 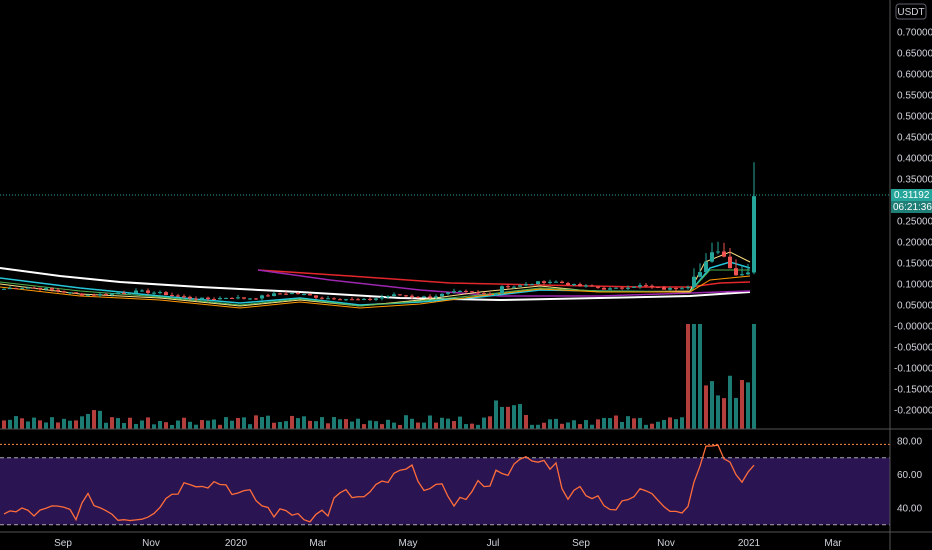 I want to click on volume-tick-label: -0.15000, so click(x=913, y=390).